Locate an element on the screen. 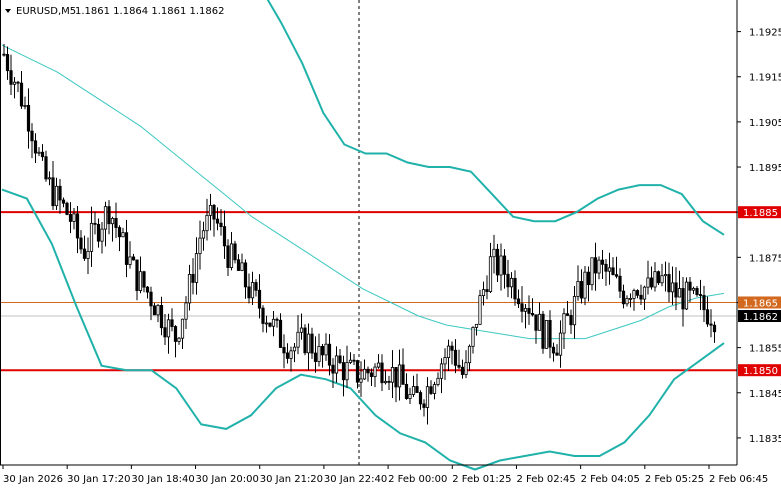  price-tick-label: 1.1905 is located at coordinates (765, 123).